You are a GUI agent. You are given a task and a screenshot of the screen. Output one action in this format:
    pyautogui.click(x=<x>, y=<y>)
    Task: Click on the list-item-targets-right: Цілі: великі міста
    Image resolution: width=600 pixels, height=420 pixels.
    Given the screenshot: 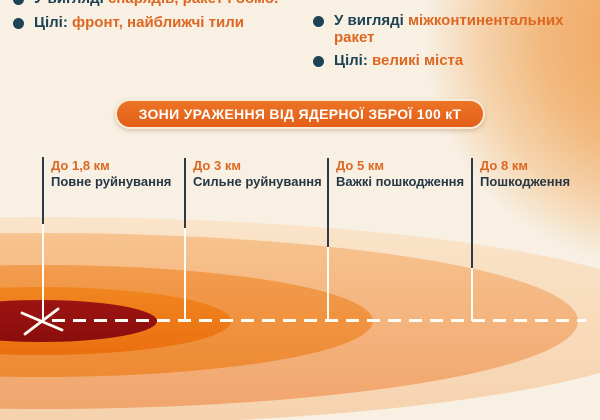 What is the action you would take?
    pyautogui.click(x=448, y=60)
    